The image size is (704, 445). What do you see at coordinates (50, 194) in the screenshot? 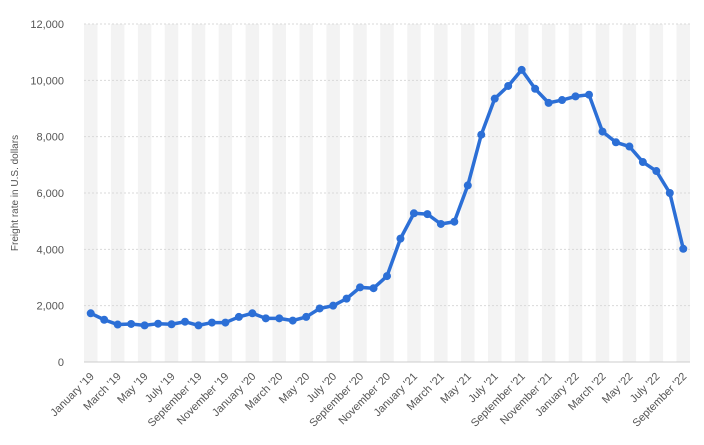
I see `y-tick-label: 6,000` at bounding box center [50, 194].